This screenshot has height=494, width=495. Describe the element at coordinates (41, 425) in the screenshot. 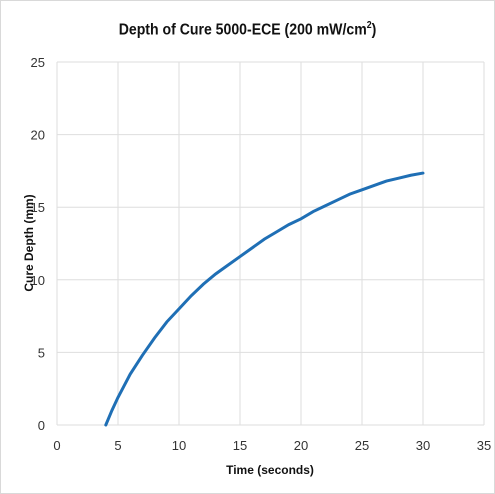

I see `y-tick-label: 0` at that location.